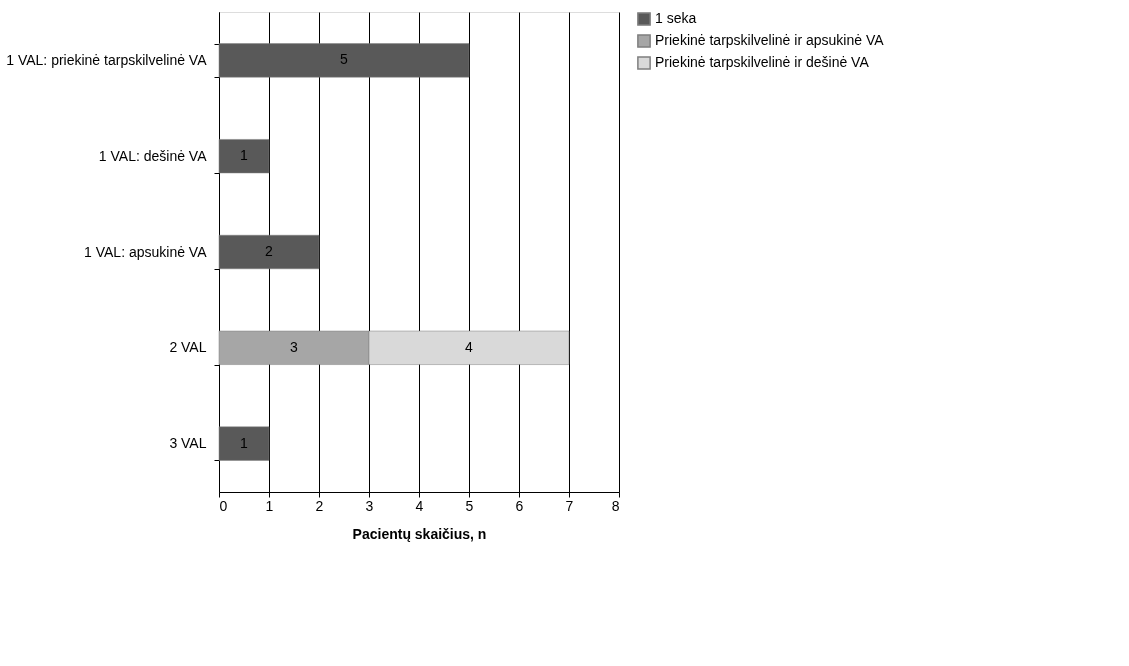 The image size is (1129, 666). Describe the element at coordinates (269, 505) in the screenshot. I see `x-tick-label: 1` at that location.